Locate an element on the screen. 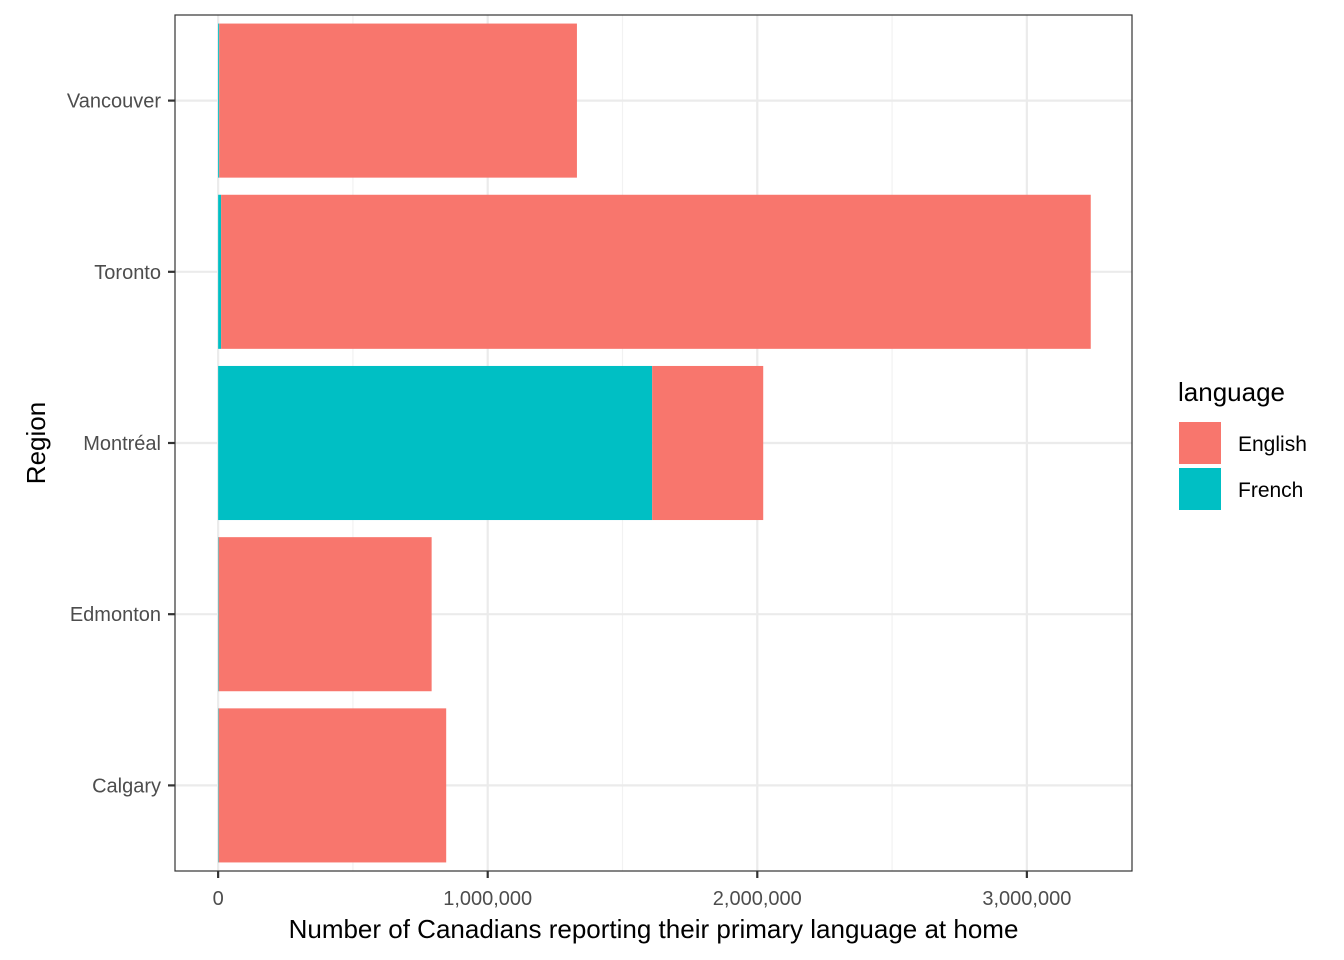  y-tick-label: Calgary is located at coordinates (126, 786).